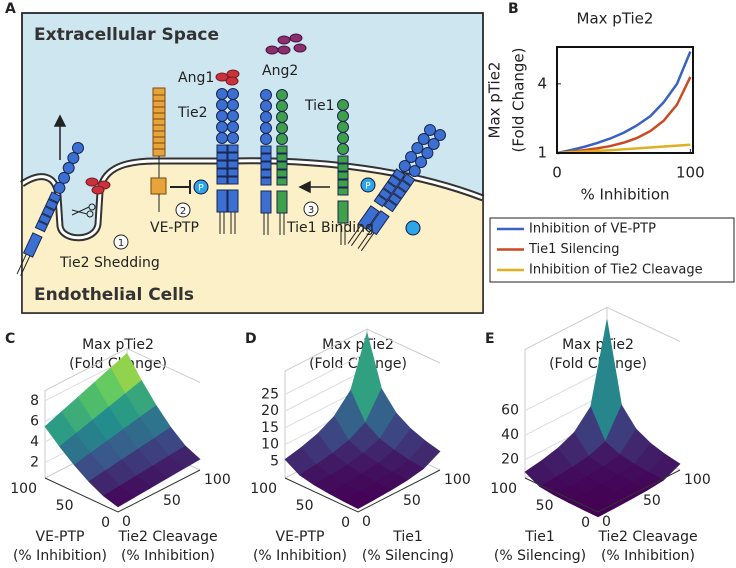 This screenshot has width=736, height=568. I want to click on step-number: 3, so click(311, 210).